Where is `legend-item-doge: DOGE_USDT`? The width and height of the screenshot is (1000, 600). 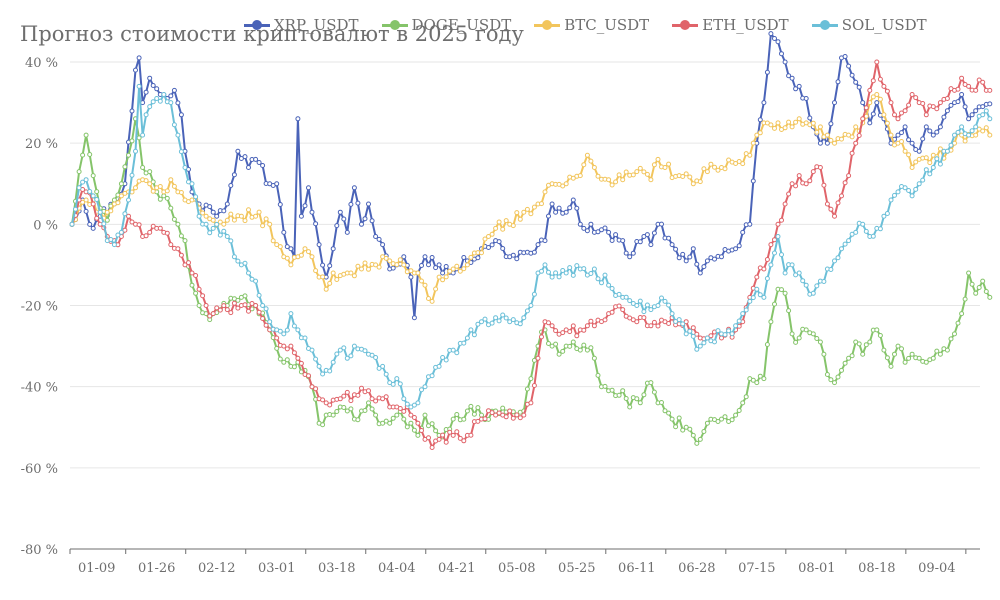
legend-item-doge: DOGE_USDT is located at coordinates (446, 25).